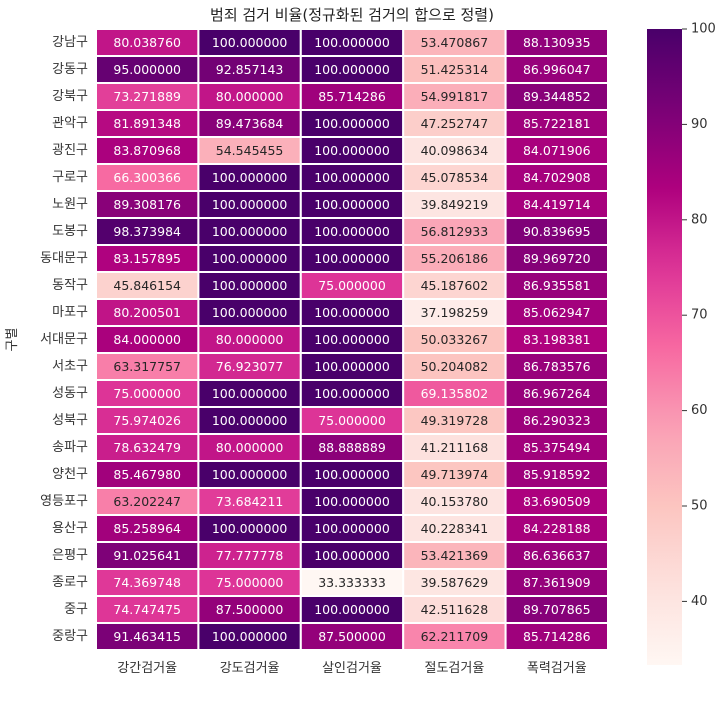  What do you see at coordinates (557, 231) in the screenshot?
I see `cell-value-label: 90.839695` at bounding box center [557, 231].